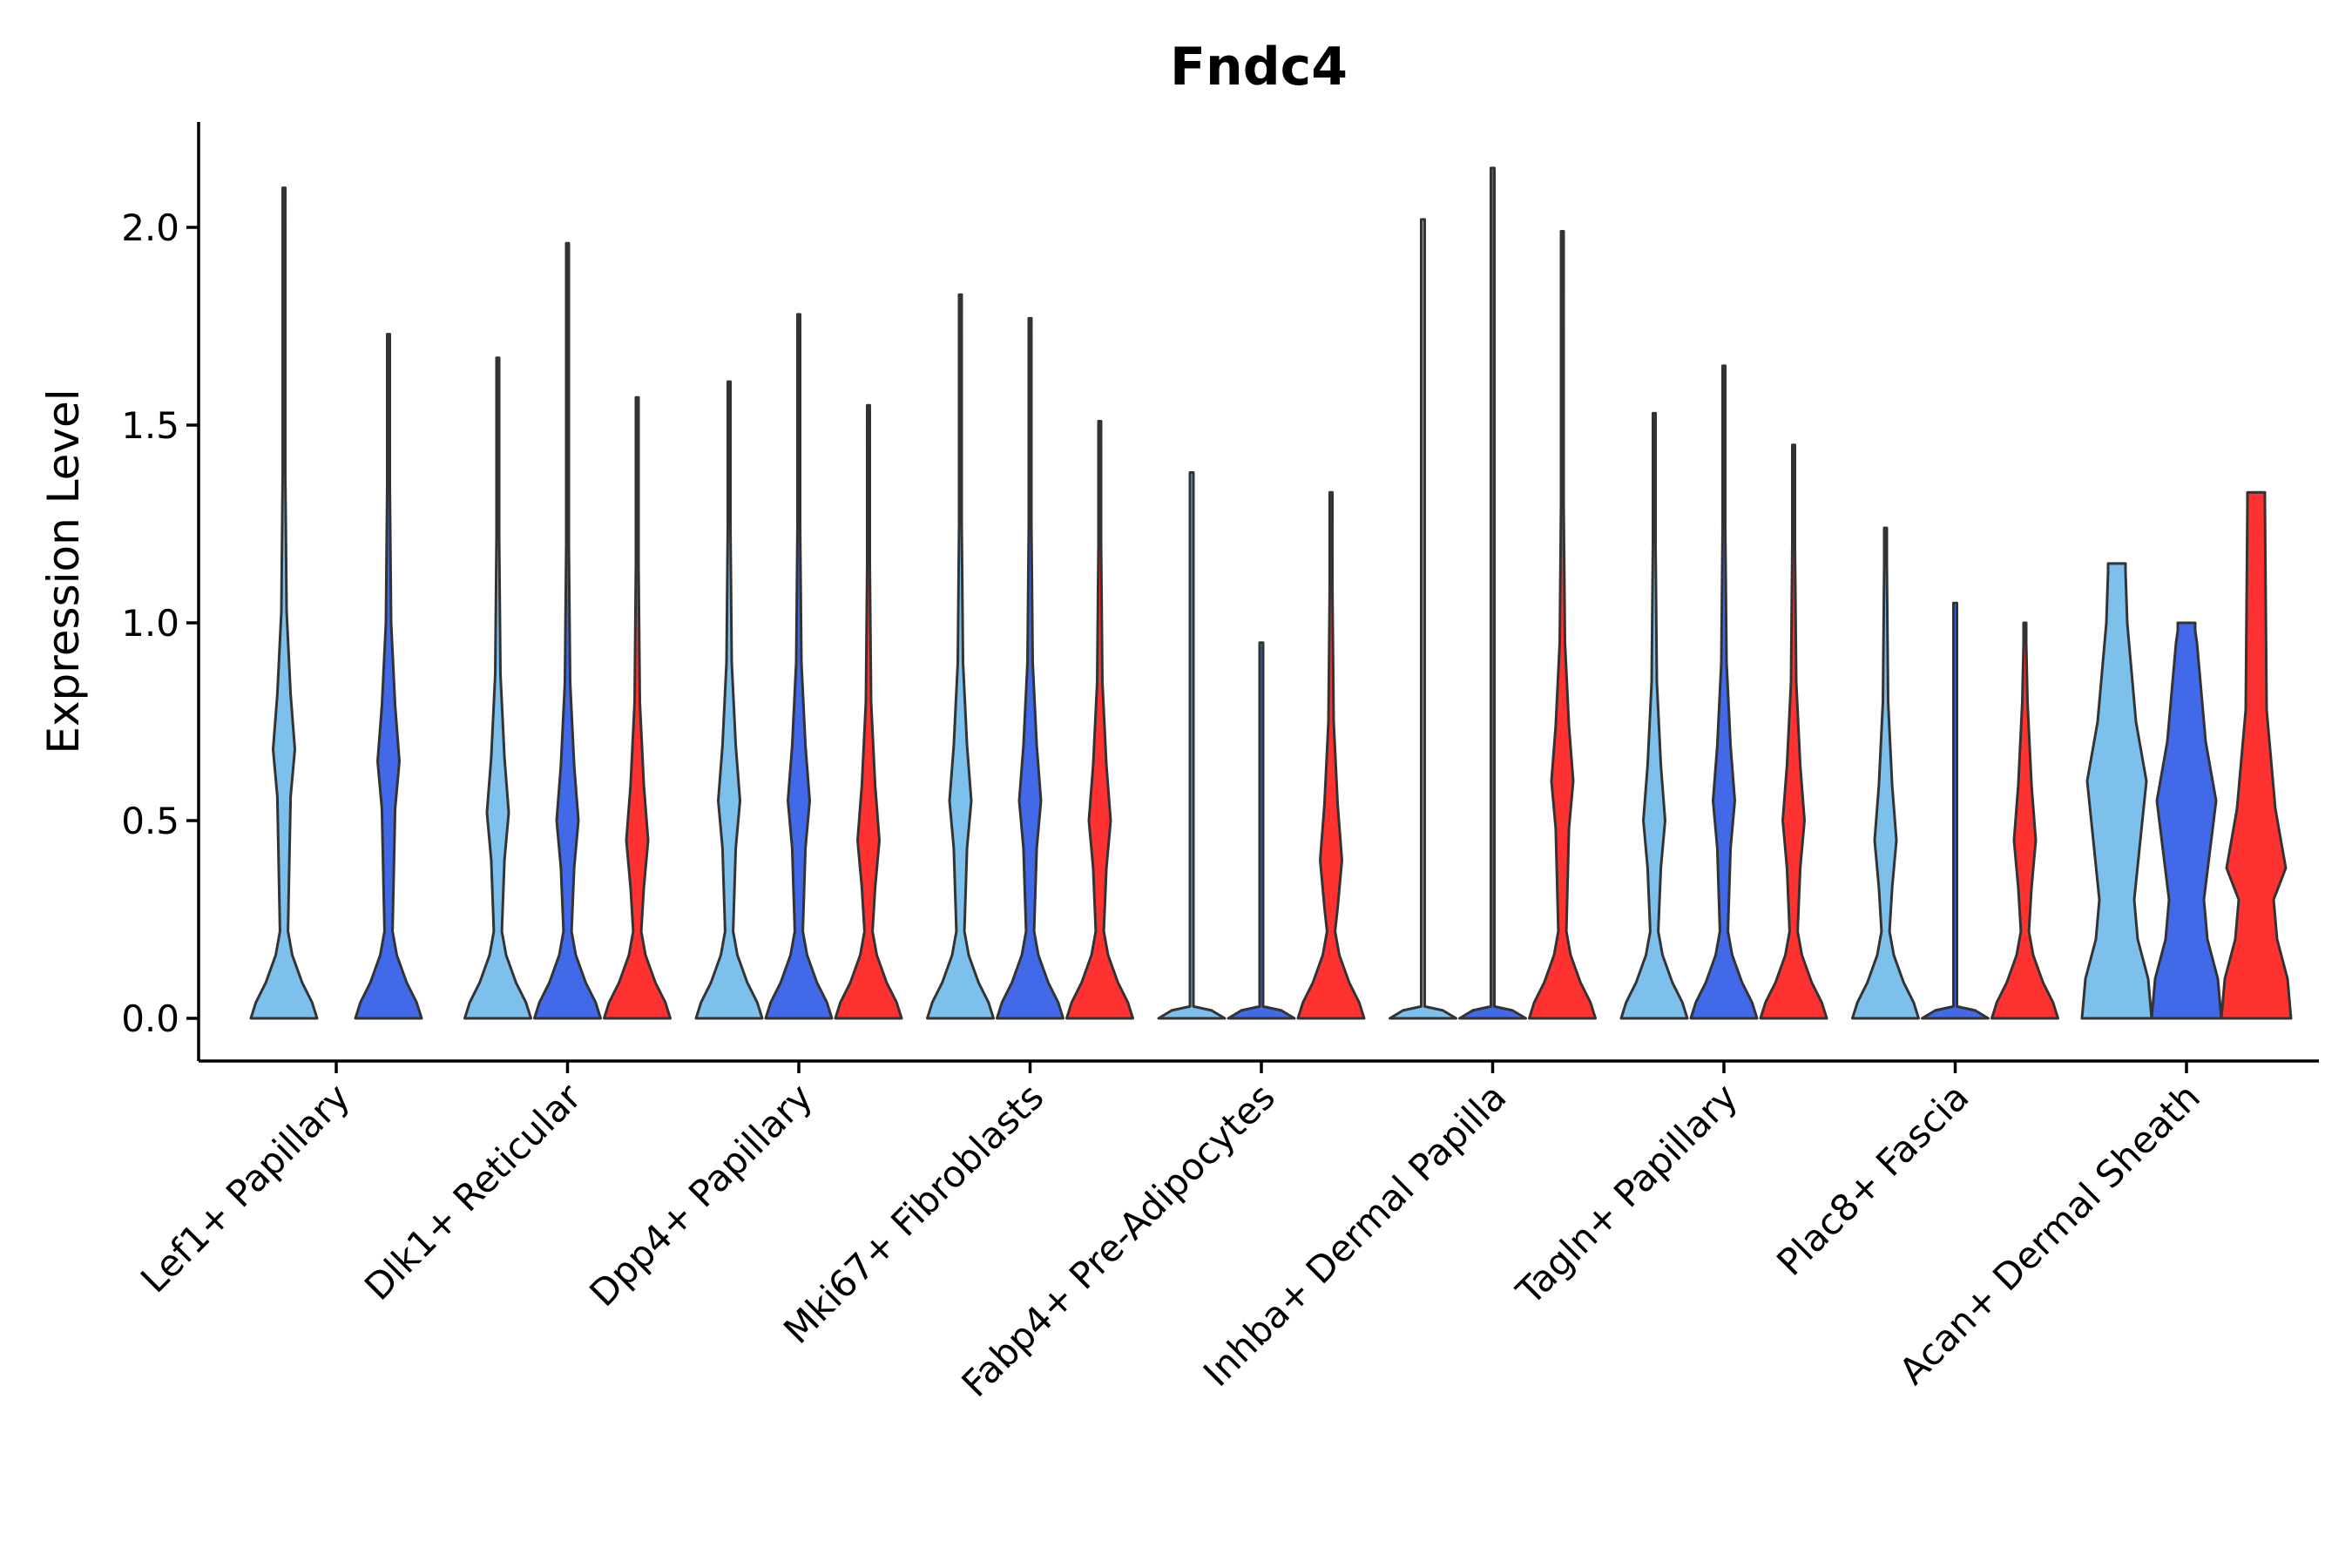 This screenshot has width=2352, height=1568. Describe the element at coordinates (1872, 1179) in the screenshot. I see `x-tick-label: Plac8+ Fascia` at that location.